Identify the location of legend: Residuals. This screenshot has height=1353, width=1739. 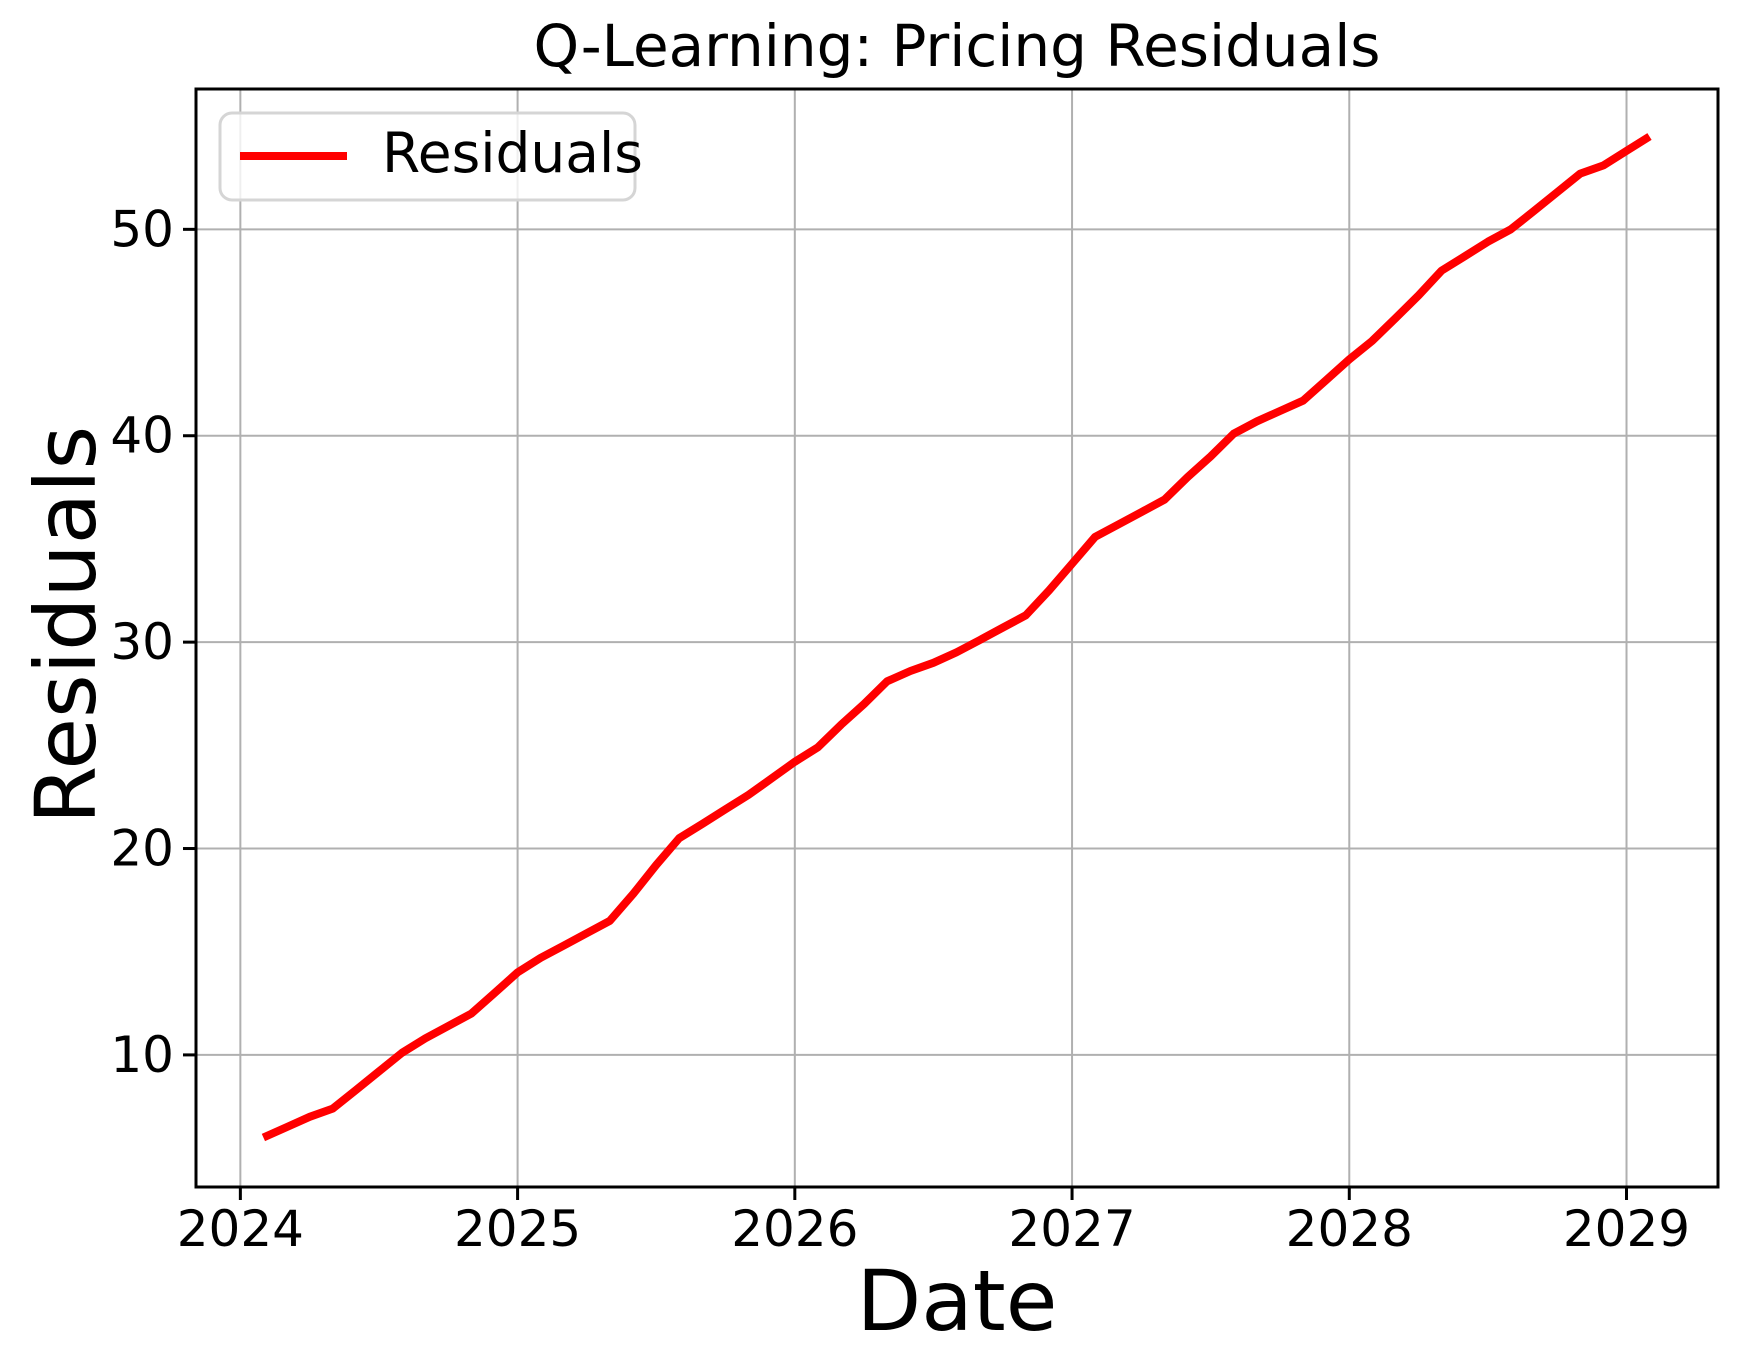
(430, 156).